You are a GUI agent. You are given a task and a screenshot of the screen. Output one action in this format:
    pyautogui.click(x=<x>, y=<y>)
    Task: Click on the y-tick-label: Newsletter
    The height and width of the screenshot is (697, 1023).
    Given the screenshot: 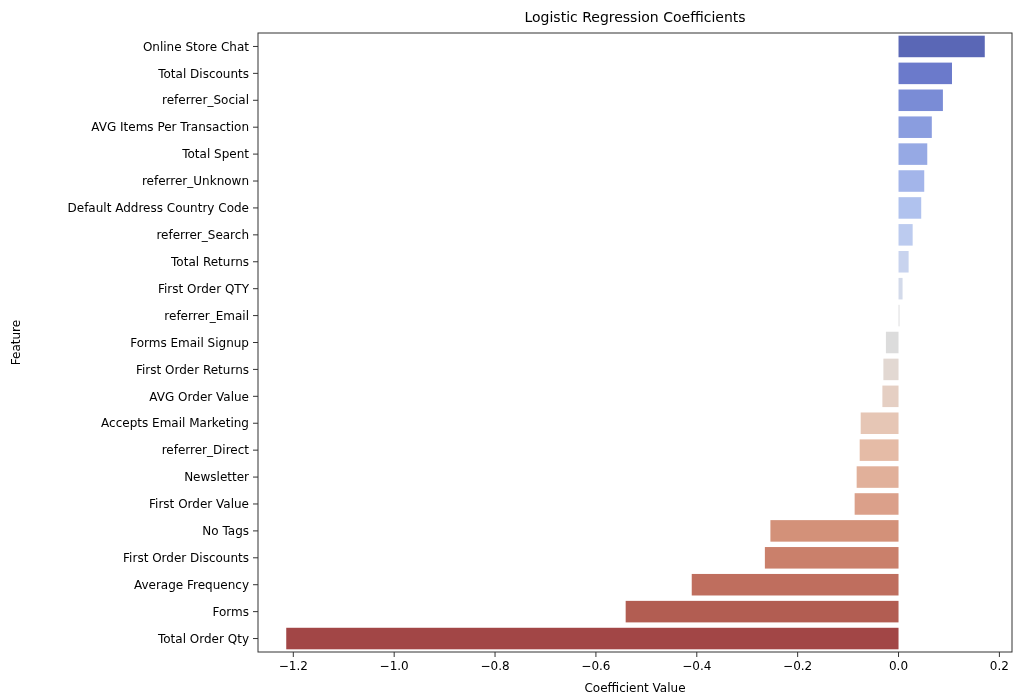 What is the action you would take?
    pyautogui.click(x=217, y=477)
    